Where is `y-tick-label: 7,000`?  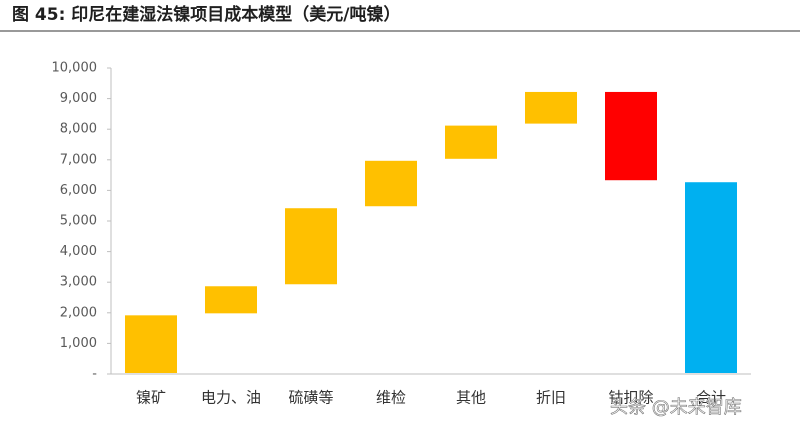
y-tick-label: 7,000 is located at coordinates (78, 159).